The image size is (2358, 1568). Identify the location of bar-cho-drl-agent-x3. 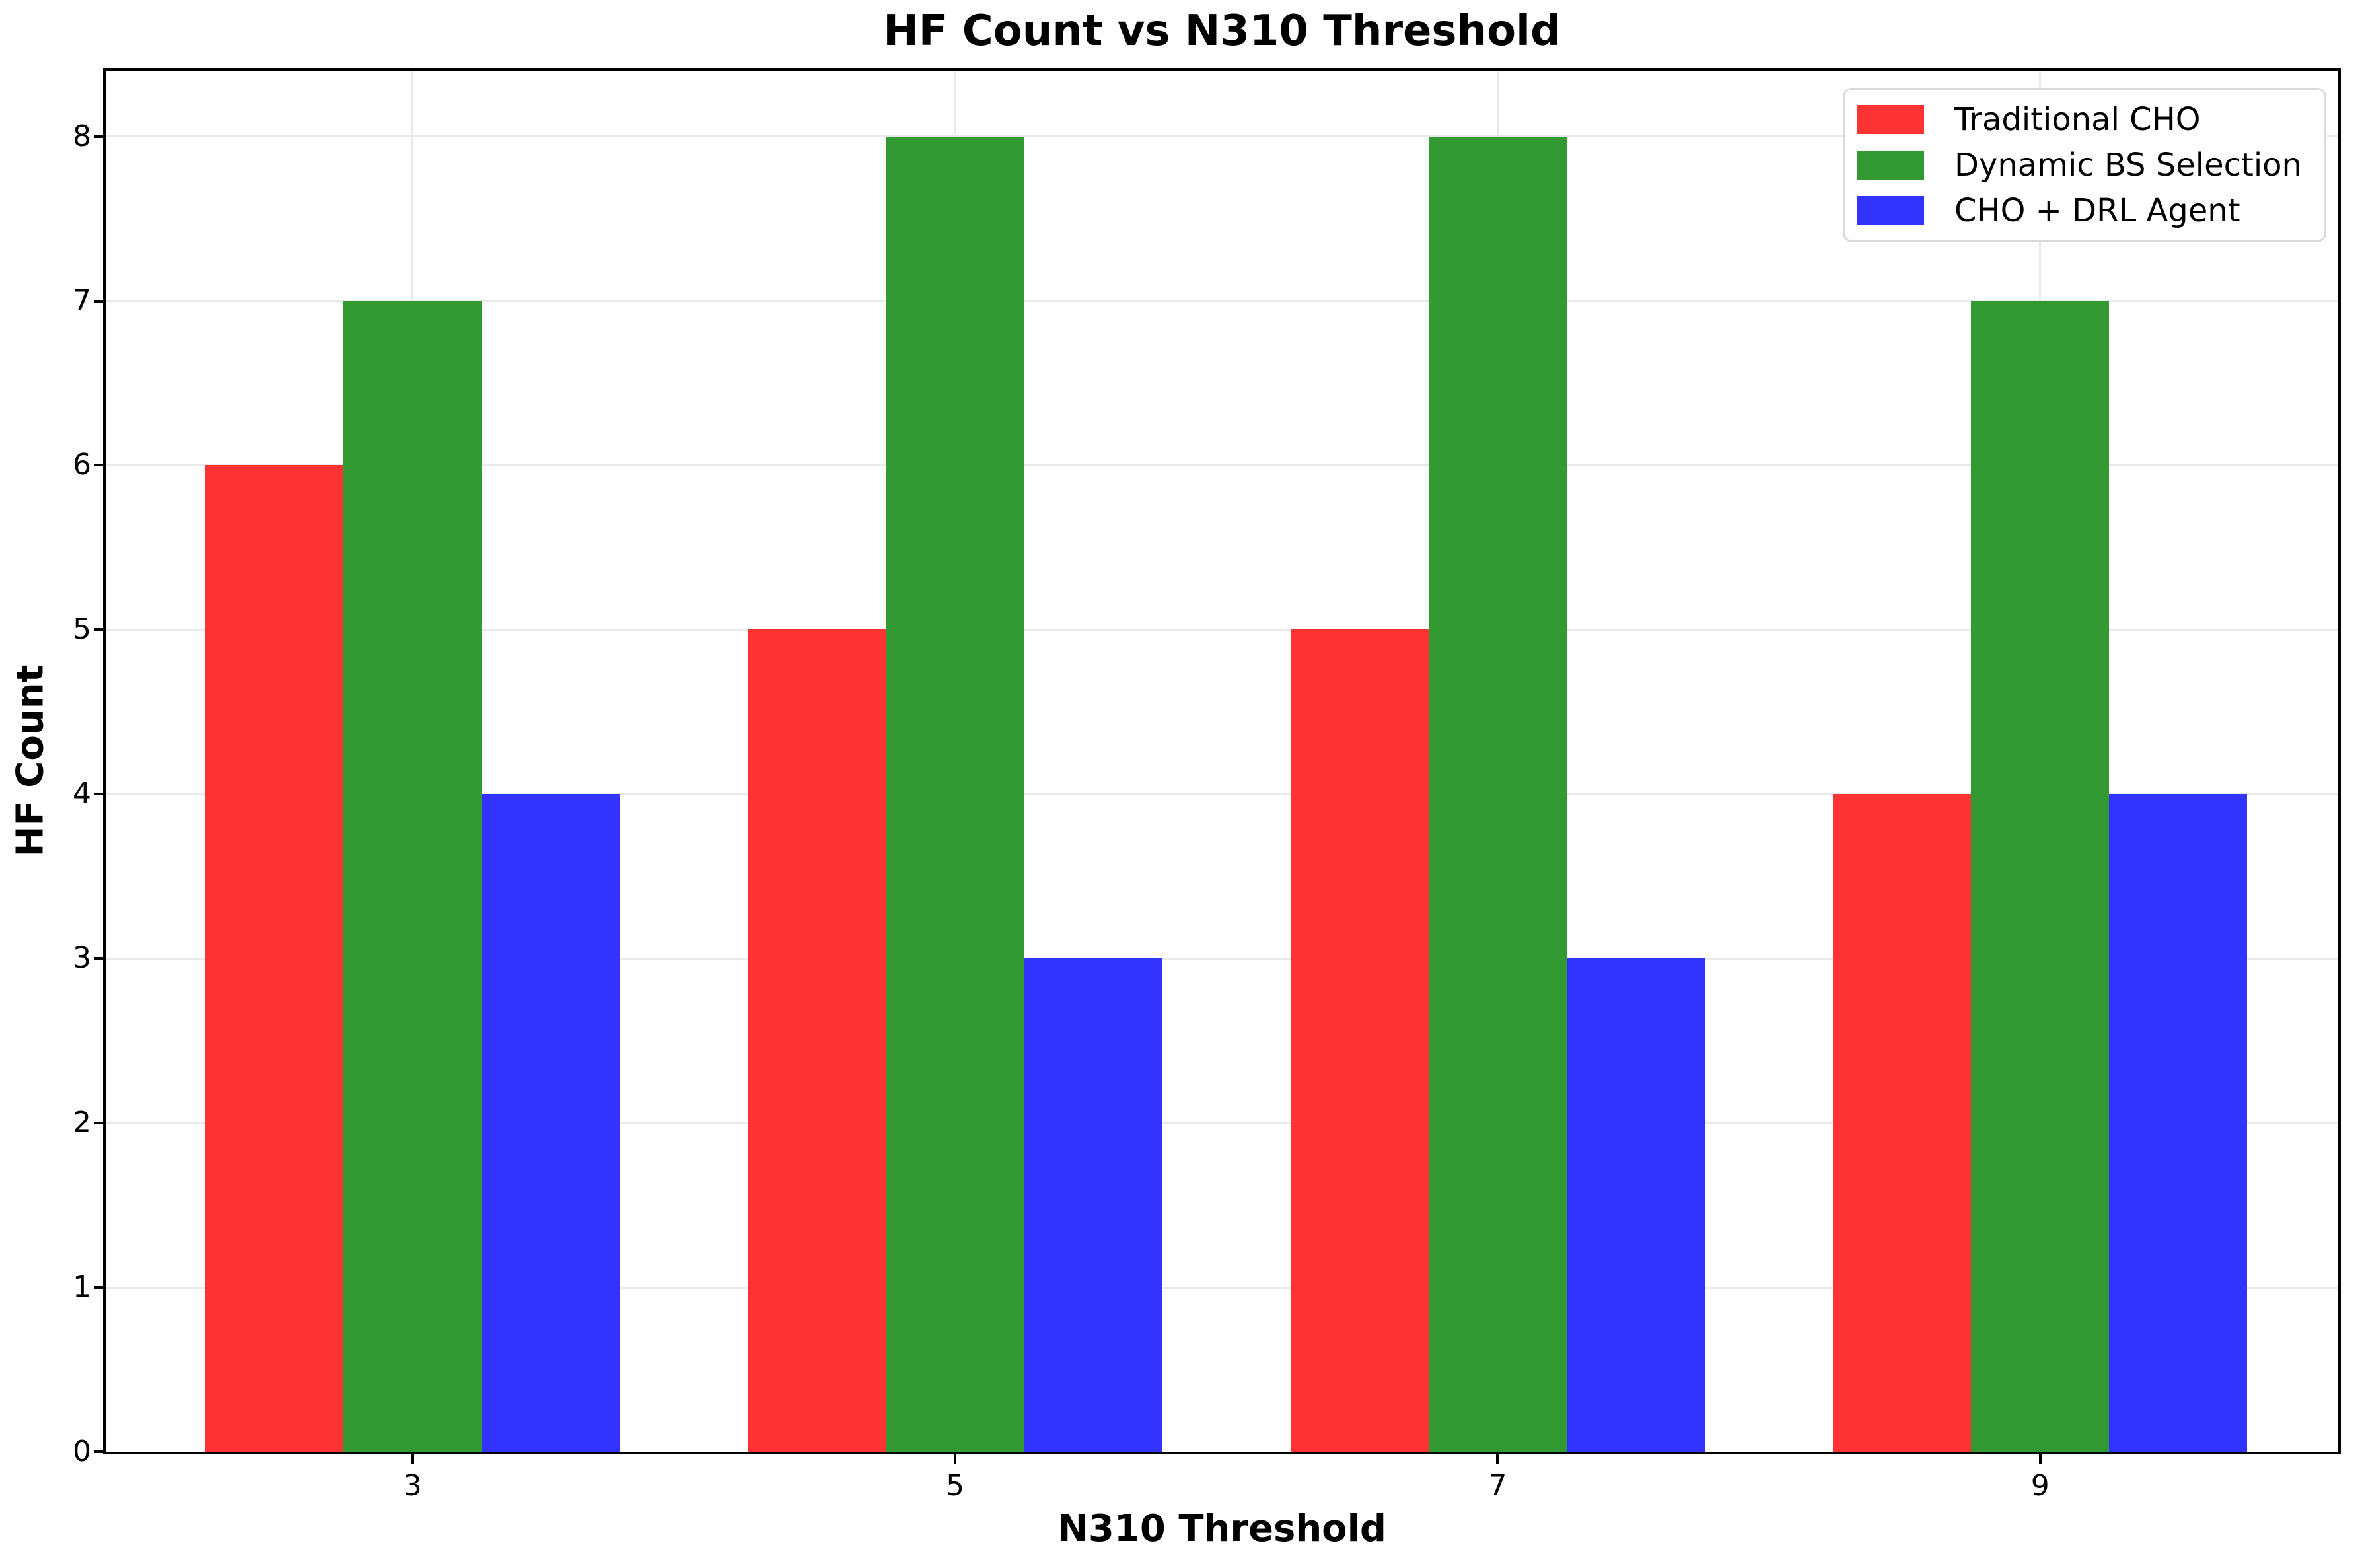
(551, 1123).